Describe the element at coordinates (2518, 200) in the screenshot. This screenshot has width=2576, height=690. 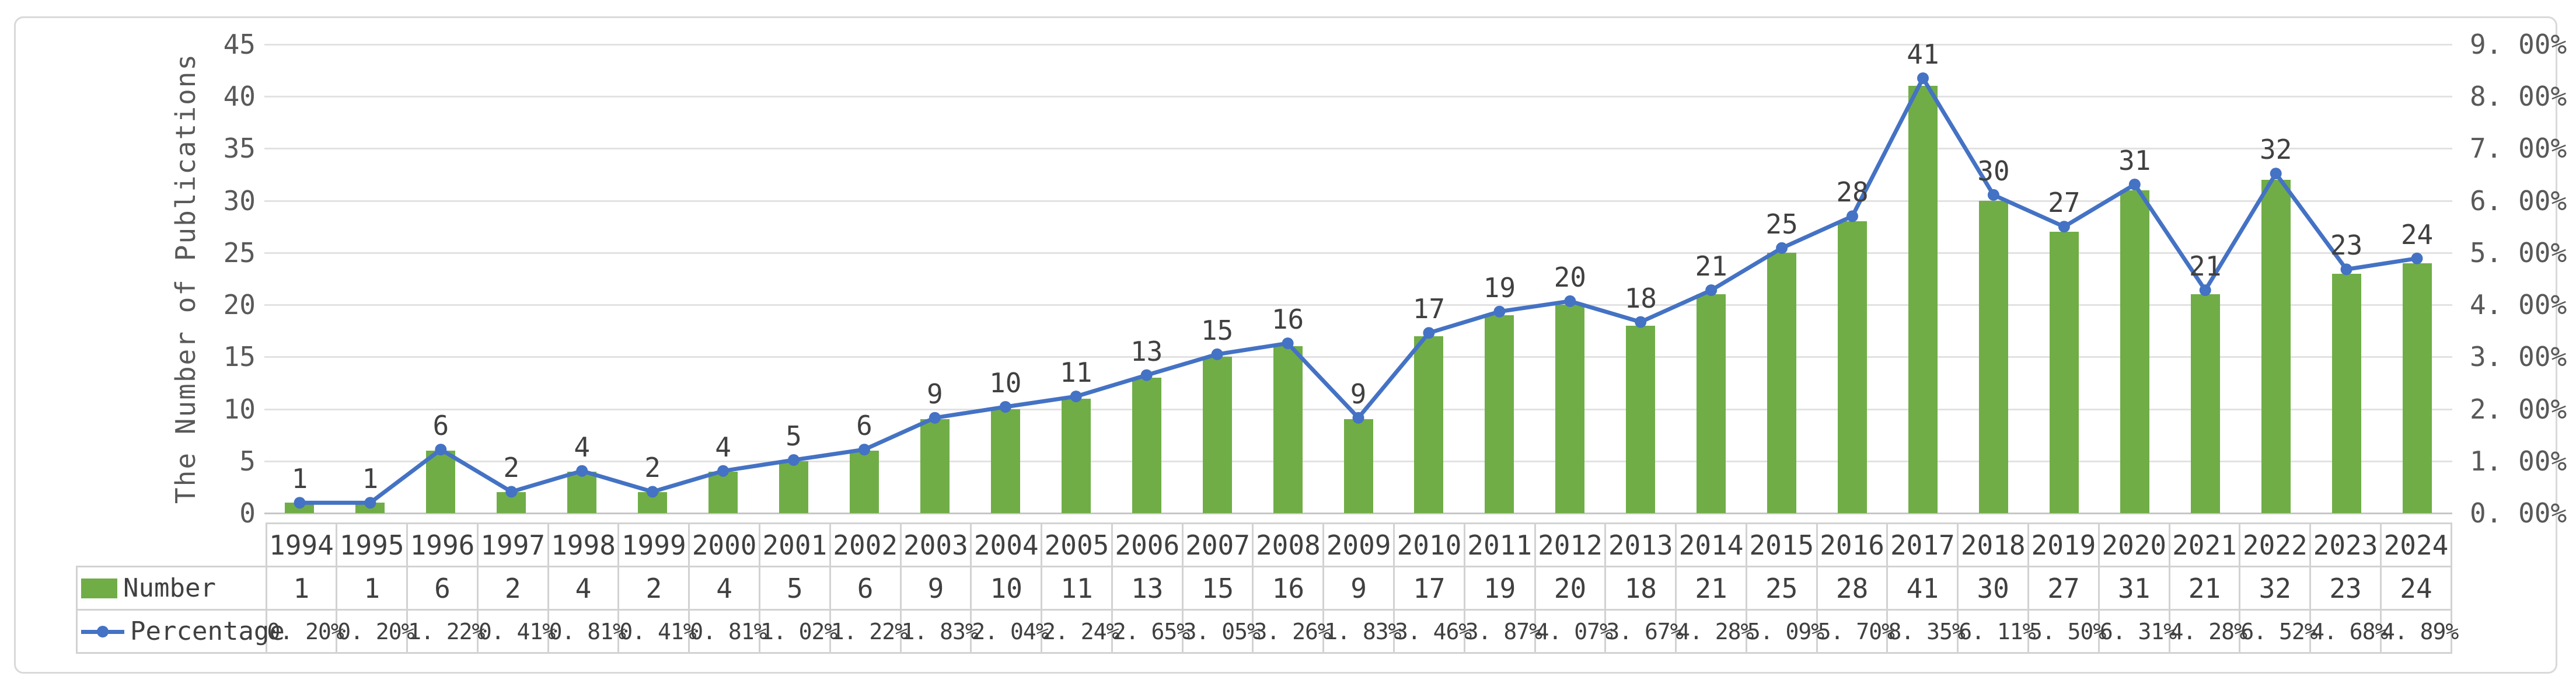
I see `right-axis-tick-label: 6. 00%` at that location.